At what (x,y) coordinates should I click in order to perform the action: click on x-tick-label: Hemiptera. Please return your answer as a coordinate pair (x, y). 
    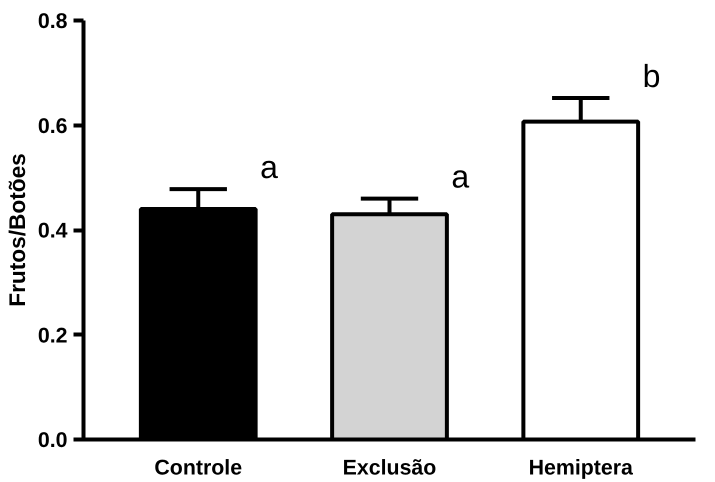
    Looking at the image, I should click on (581, 468).